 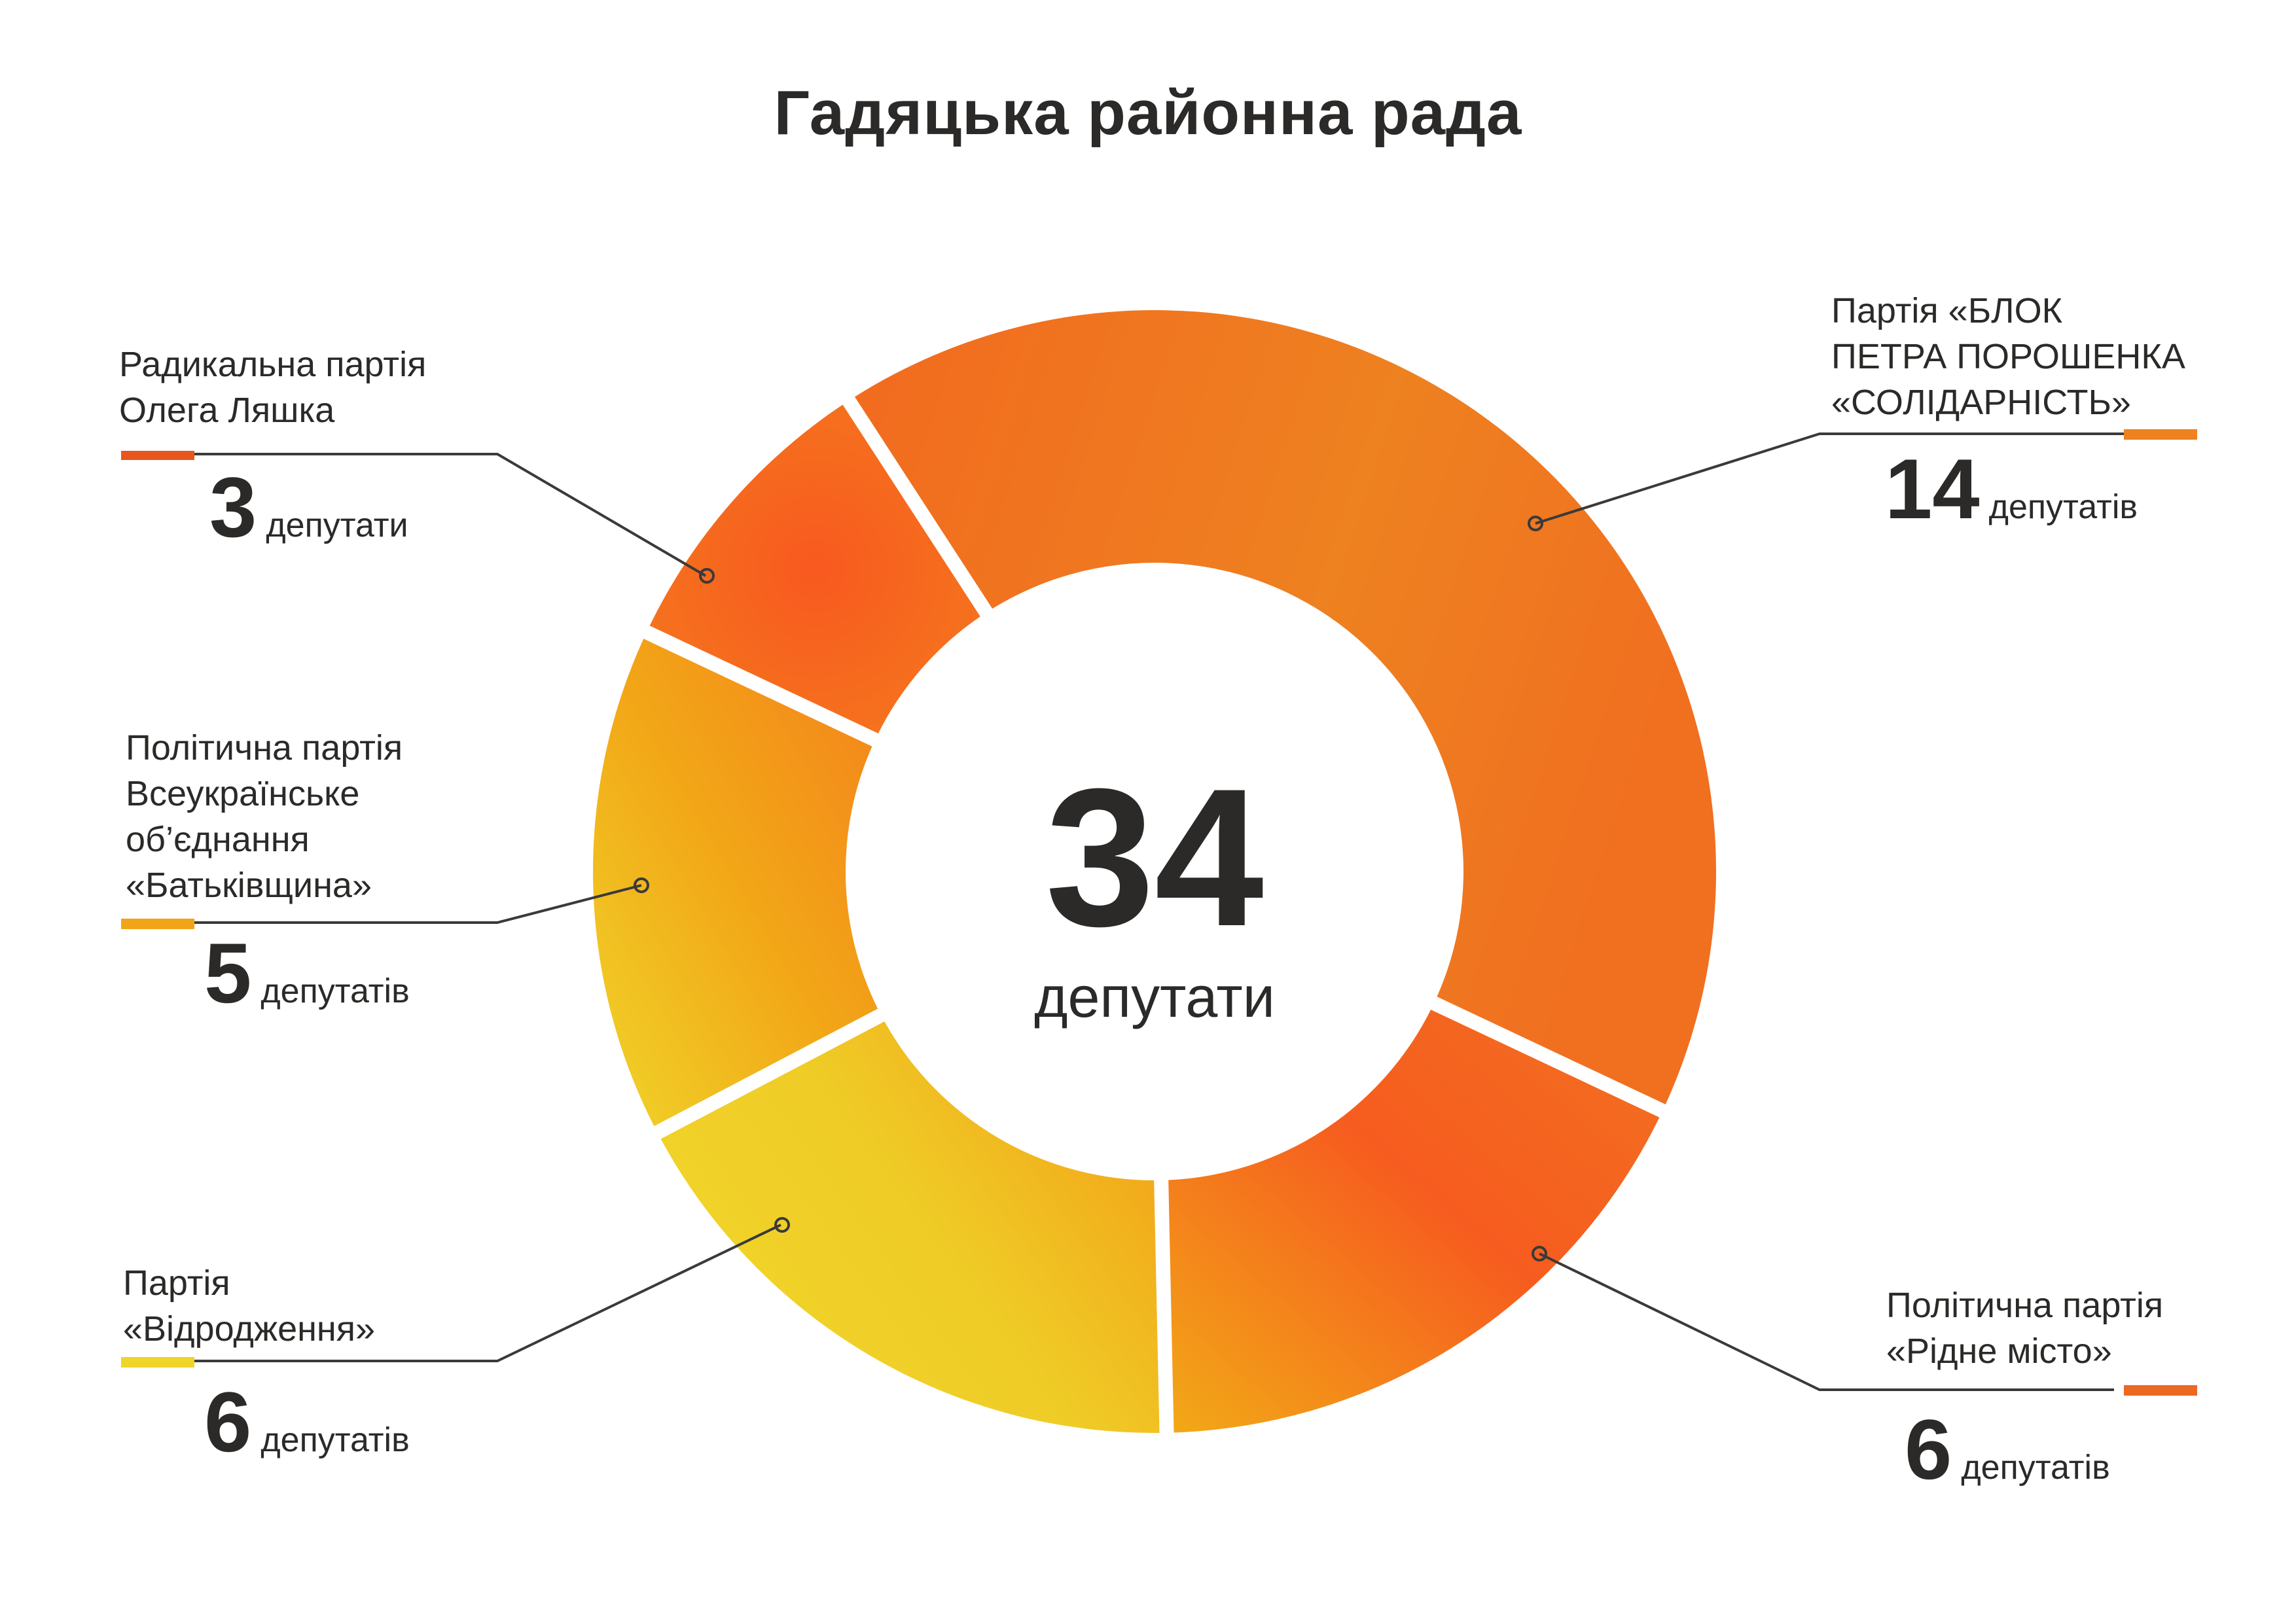 I want to click on label-line: «Батьківщина», so click(x=249, y=885).